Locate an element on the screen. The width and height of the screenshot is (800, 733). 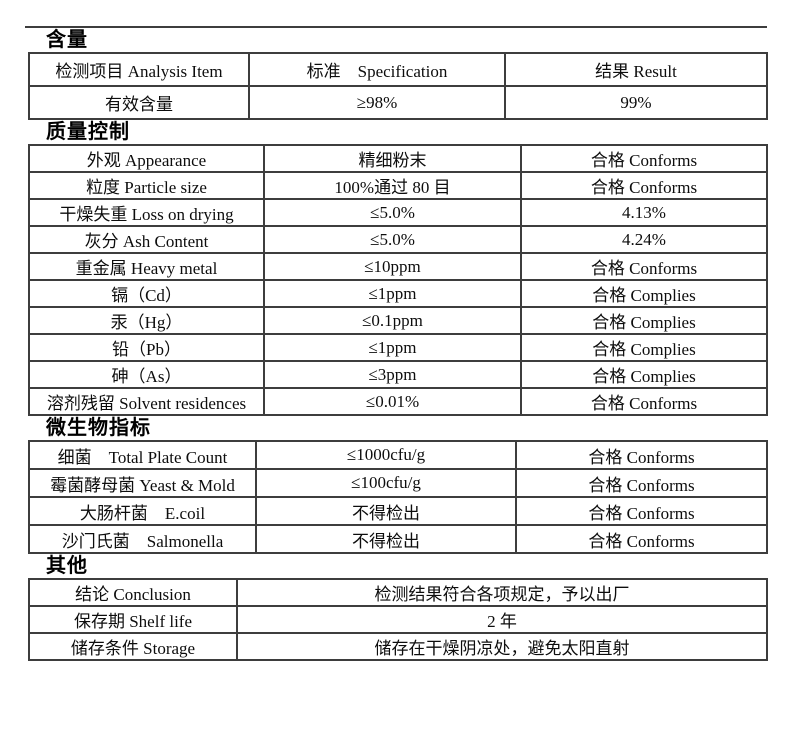
table-row: 汞（Hg） ≤0.1ppm 合格 Complies is located at coordinates (398, 320).